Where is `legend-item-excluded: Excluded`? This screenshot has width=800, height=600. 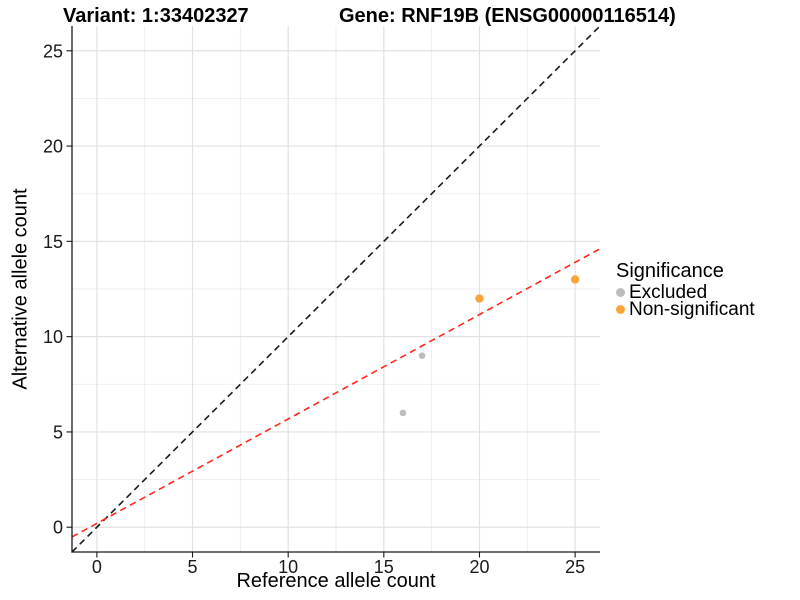 legend-item-excluded: Excluded is located at coordinates (685, 292).